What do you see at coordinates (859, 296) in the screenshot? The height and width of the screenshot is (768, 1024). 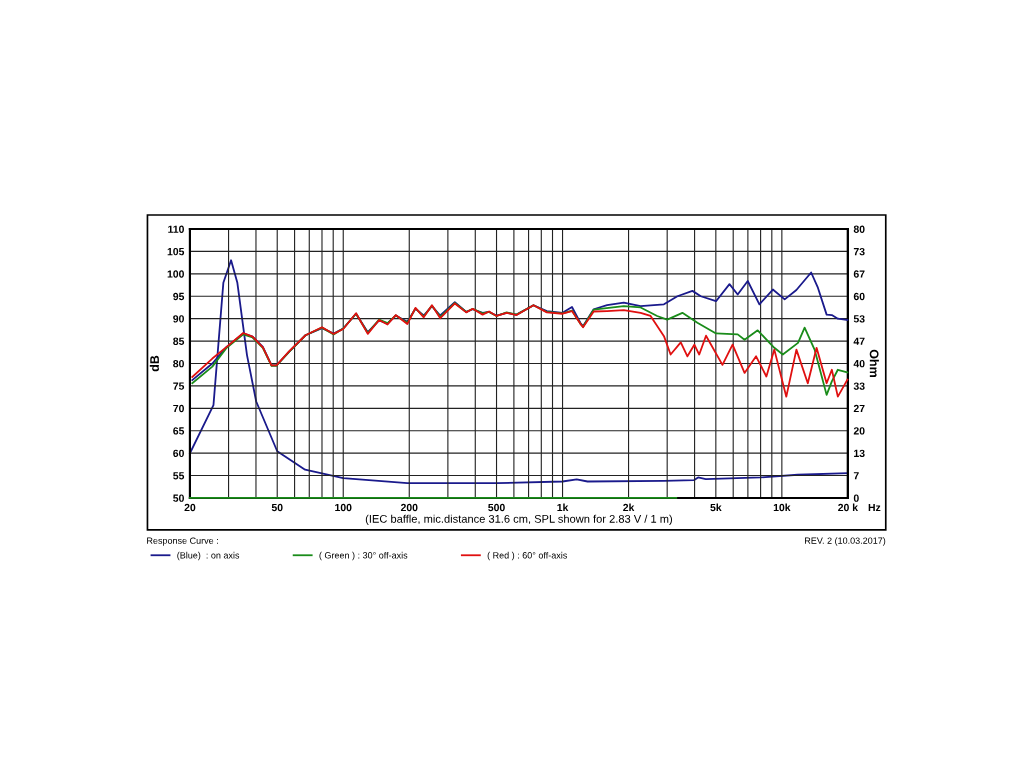 I see `y2-tick-label: 60` at bounding box center [859, 296].